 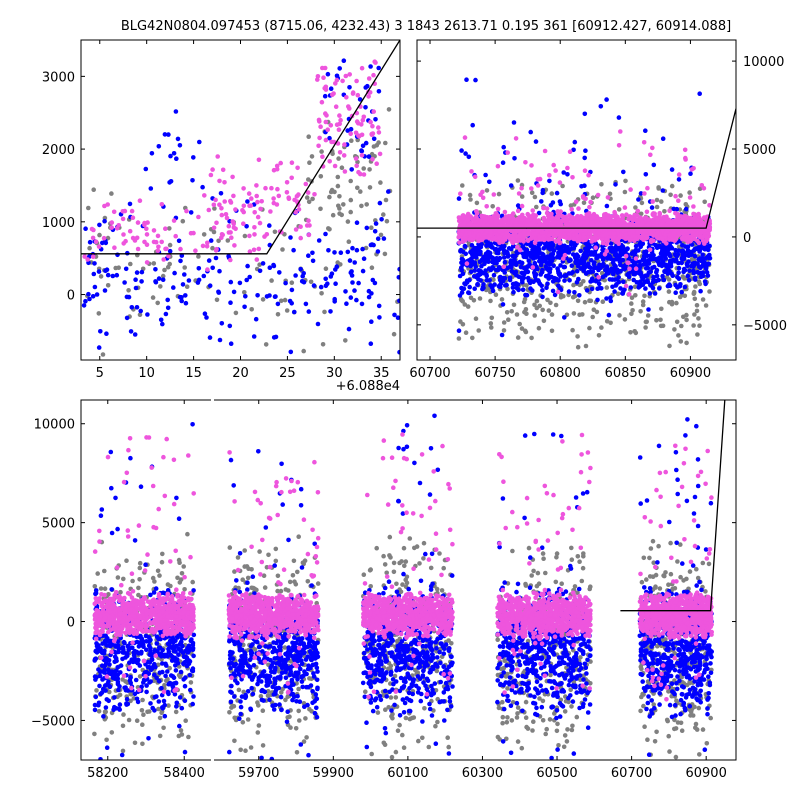 What do you see at coordinates (58, 150) in the screenshot?
I see `y-tick-label: 2000` at bounding box center [58, 150].